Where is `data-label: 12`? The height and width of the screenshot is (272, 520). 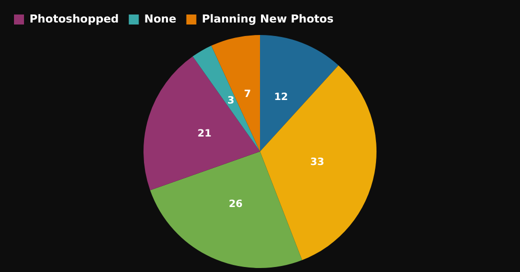 data-label: 12 is located at coordinates (281, 97).